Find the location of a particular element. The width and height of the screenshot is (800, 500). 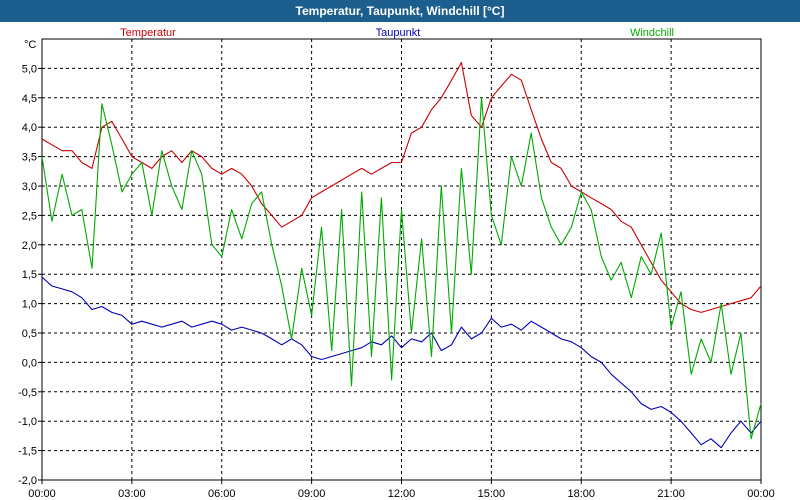

y-tick-label: -0,5 is located at coordinates (27, 393).